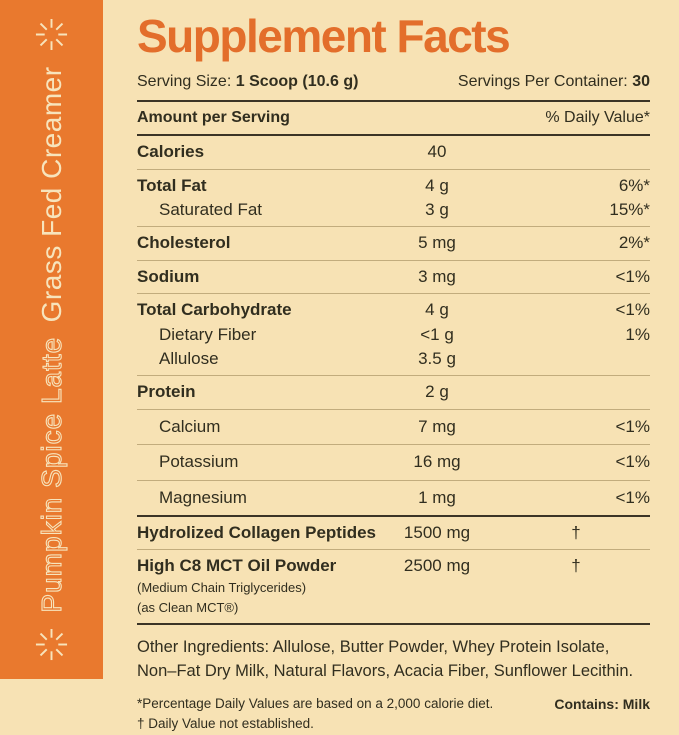 The image size is (679, 735). What do you see at coordinates (393, 499) in the screenshot?
I see `nutrient-row: Magnesium 1 mg <1%` at bounding box center [393, 499].